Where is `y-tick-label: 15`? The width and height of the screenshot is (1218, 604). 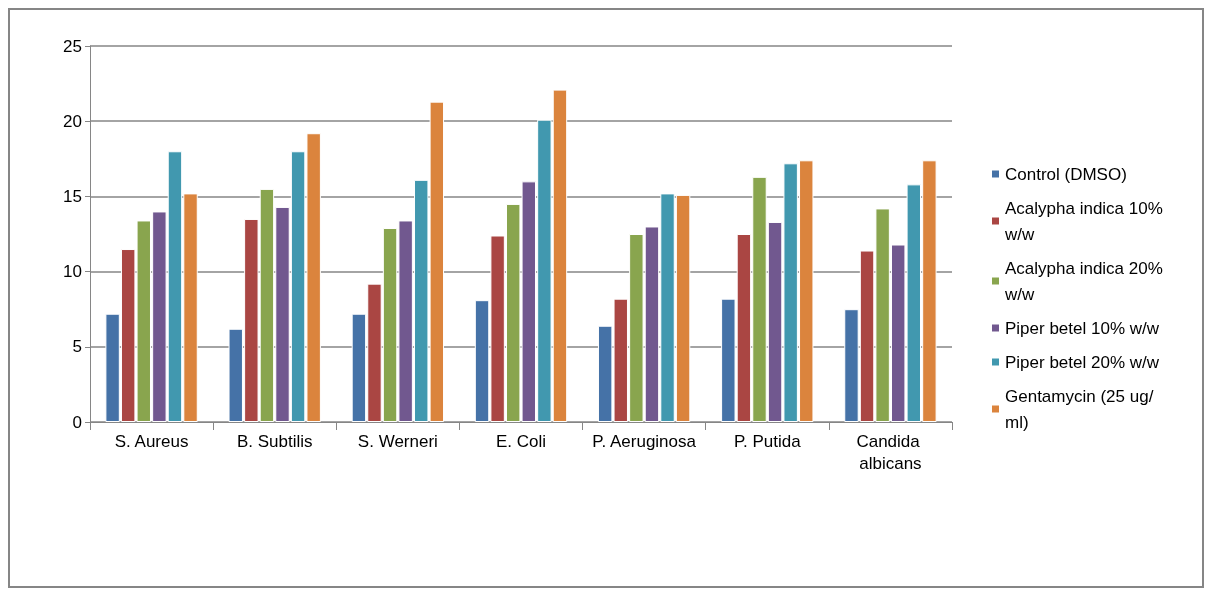 y-tick-label: 15 is located at coordinates (72, 196).